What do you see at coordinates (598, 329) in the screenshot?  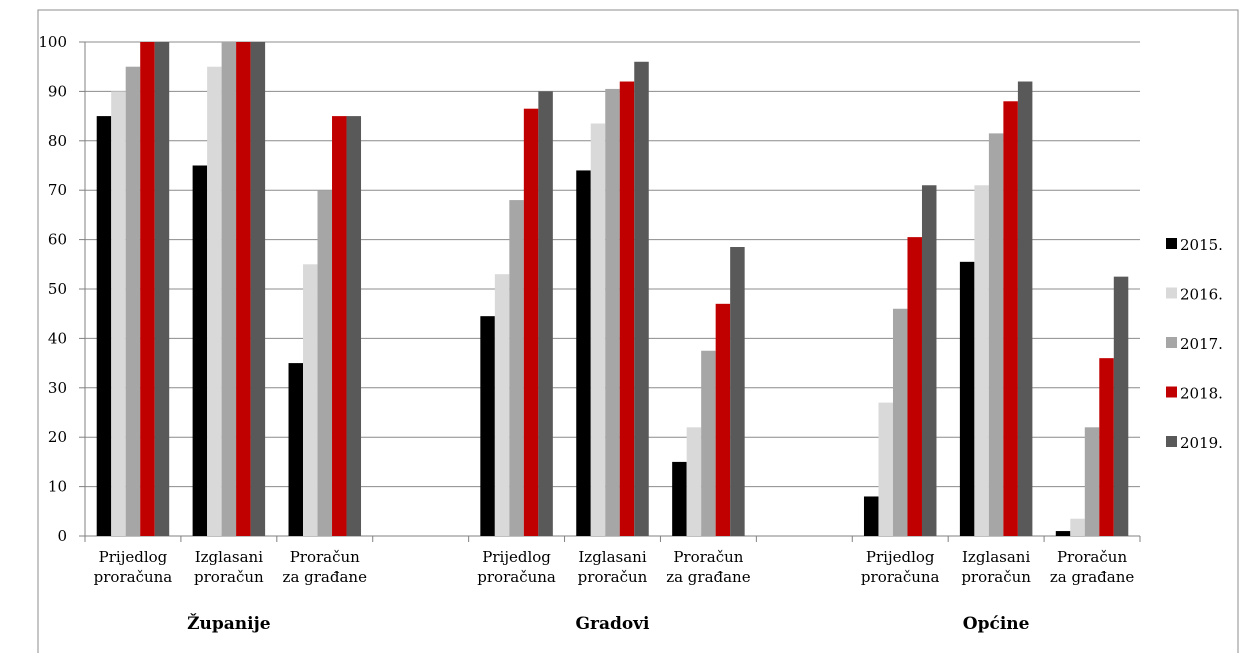 I see `bar-Gradovi-Izglasani proračun-2016.` at bounding box center [598, 329].